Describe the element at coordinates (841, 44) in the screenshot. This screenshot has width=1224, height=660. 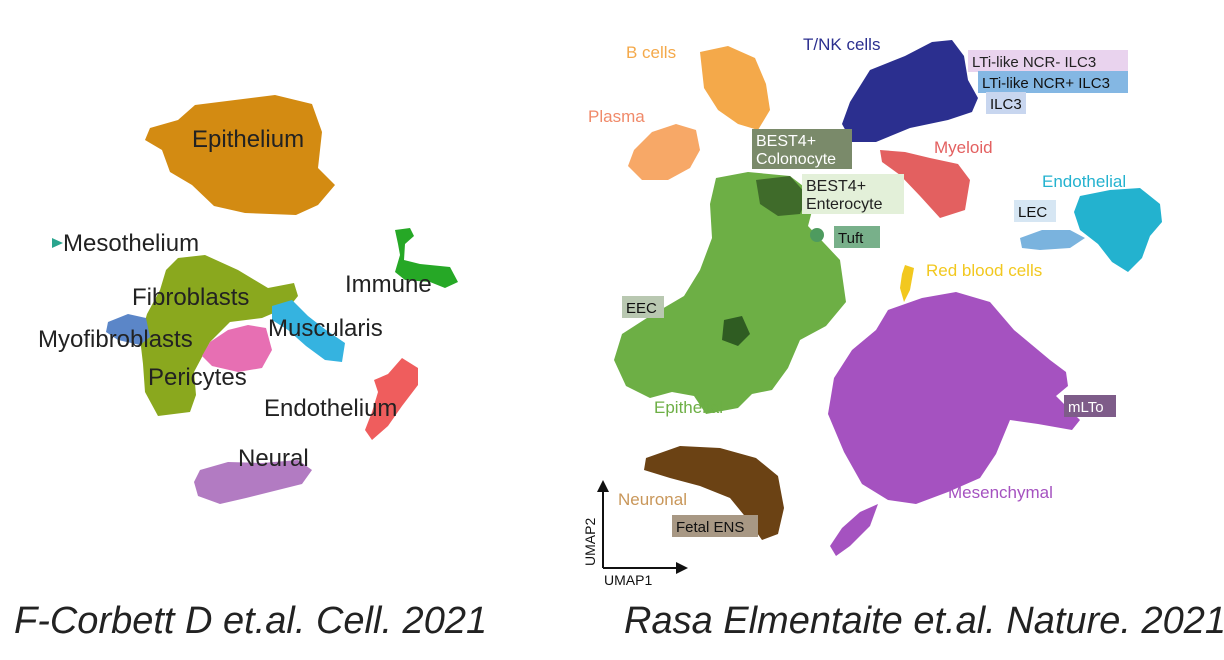
I see `label-tnk: T/NK cells` at that location.